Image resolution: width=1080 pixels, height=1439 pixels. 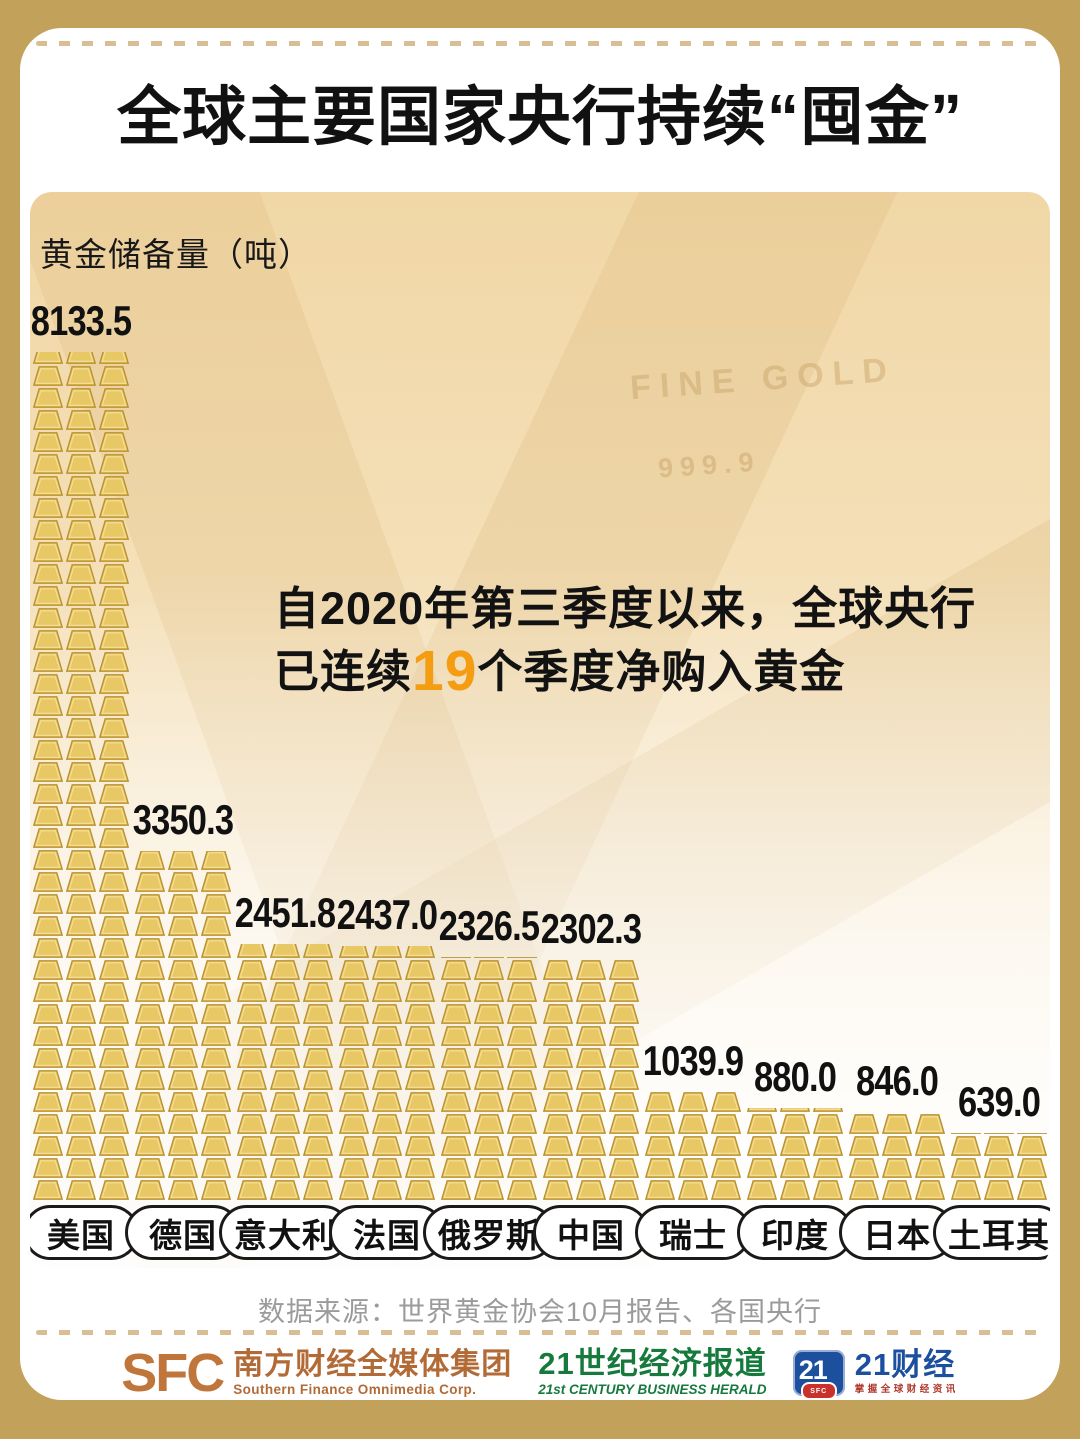 I want to click on annotation-line2-prefix: 已连续, so click(x=343, y=671).